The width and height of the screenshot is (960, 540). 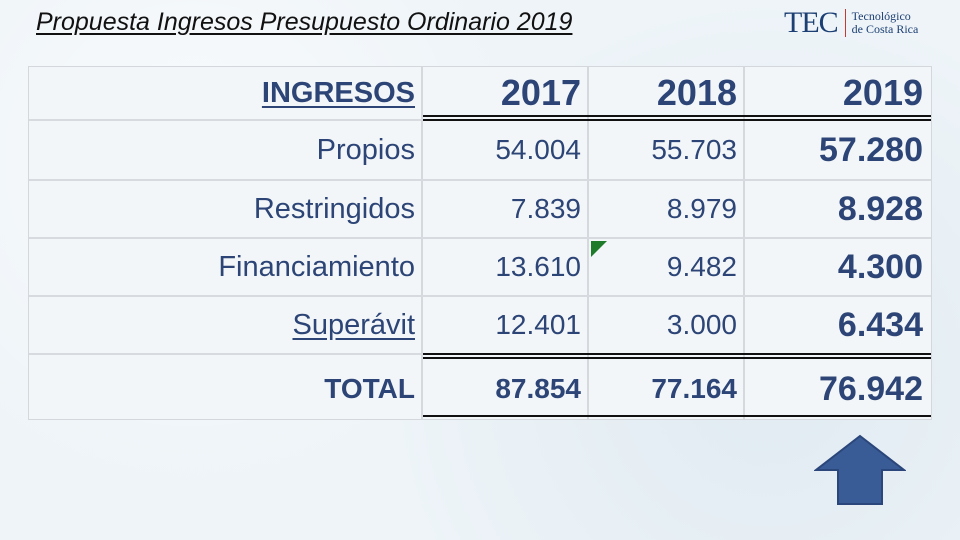 I want to click on value-2019: 57.280, so click(x=871, y=149).